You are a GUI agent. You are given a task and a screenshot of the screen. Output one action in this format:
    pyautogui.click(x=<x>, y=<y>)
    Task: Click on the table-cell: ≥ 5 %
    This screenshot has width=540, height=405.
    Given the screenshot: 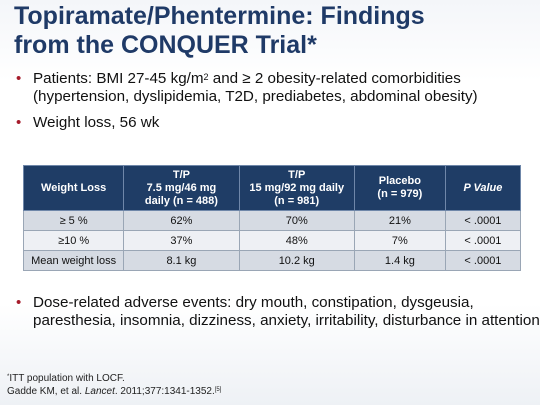 What is the action you would take?
    pyautogui.click(x=73, y=220)
    